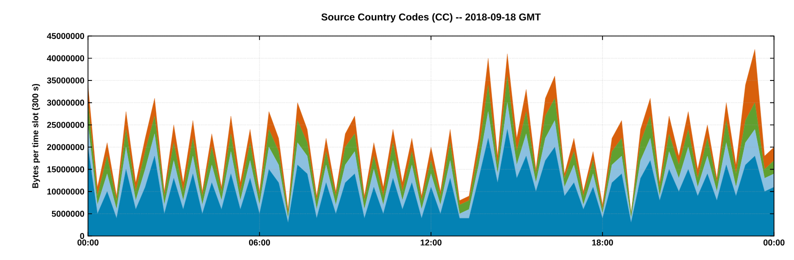  Describe the element at coordinates (82, 236) in the screenshot. I see `y-tick-label: 0` at that location.